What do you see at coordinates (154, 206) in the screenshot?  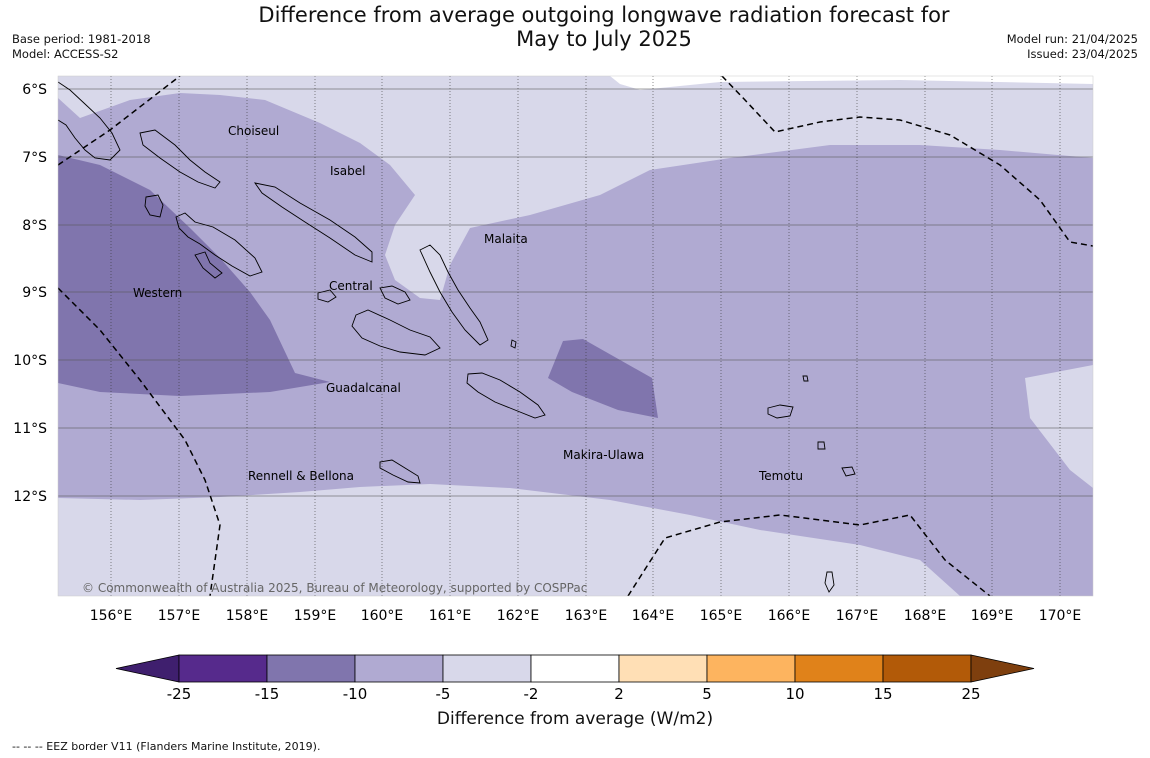 I see `vella-lavella-island` at bounding box center [154, 206].